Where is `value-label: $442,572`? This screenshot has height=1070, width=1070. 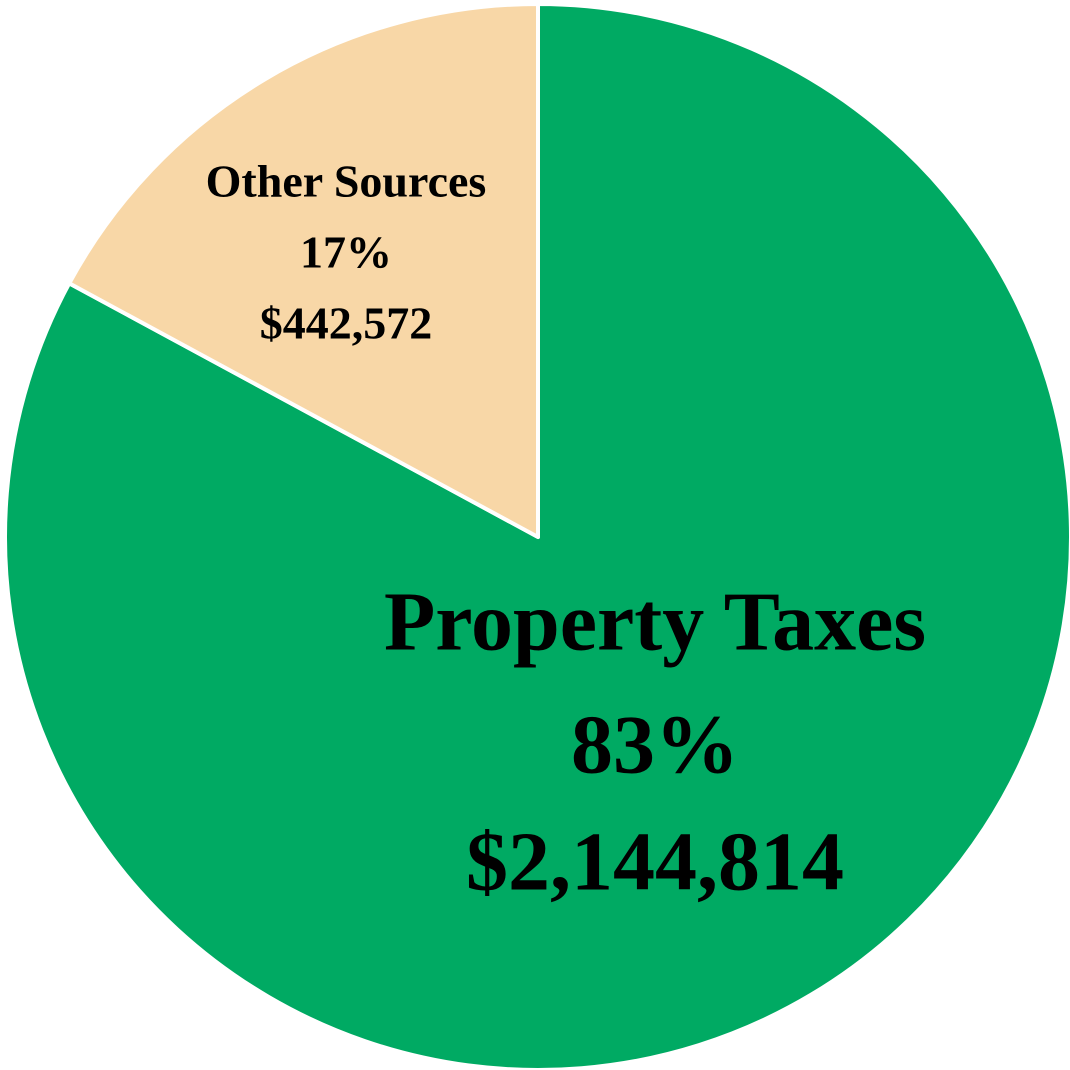 value-label: $442,572 is located at coordinates (346, 323).